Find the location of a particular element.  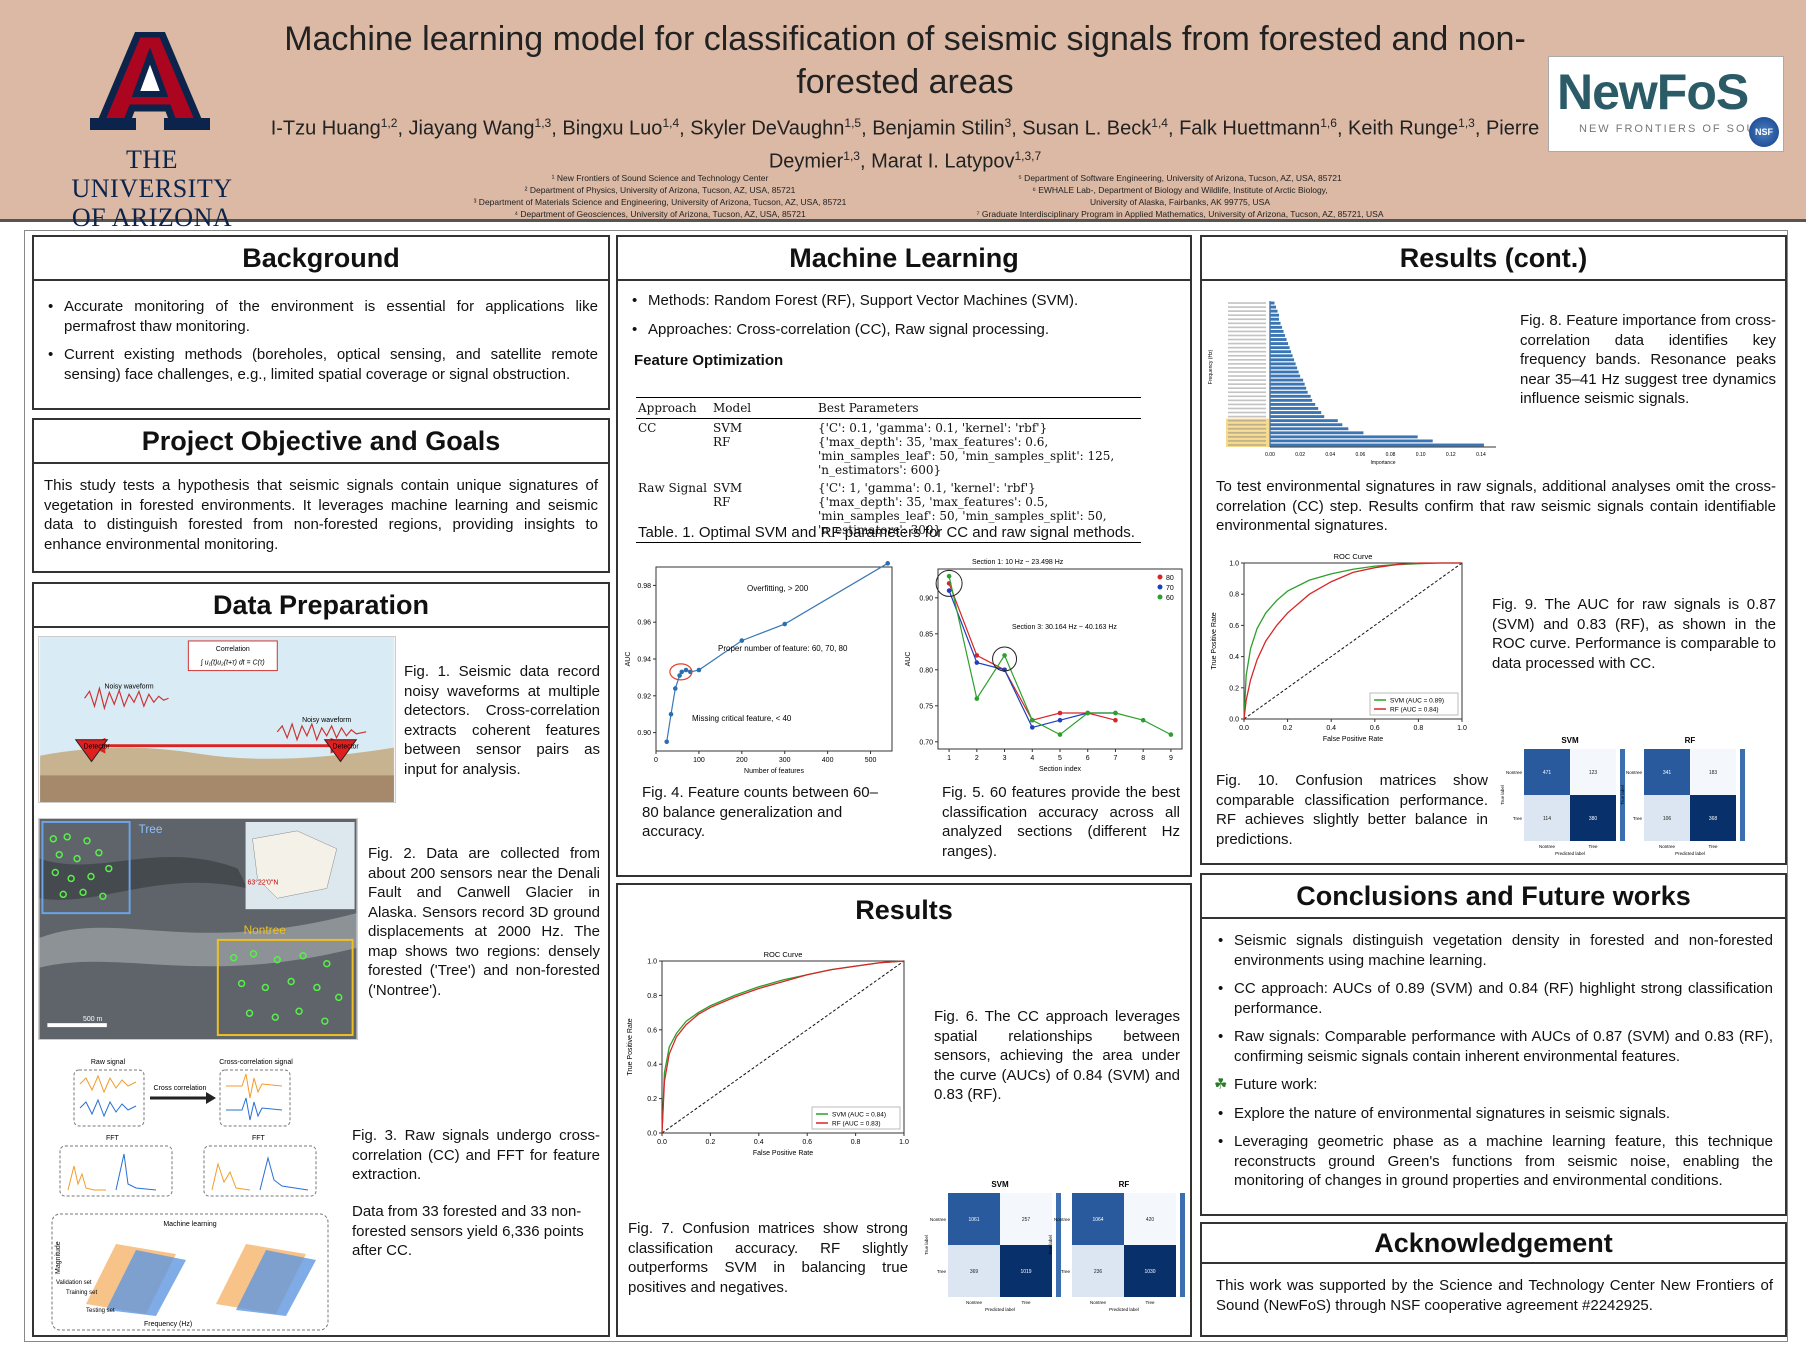

x-tick-label: 0.10 is located at coordinates (1421, 455).